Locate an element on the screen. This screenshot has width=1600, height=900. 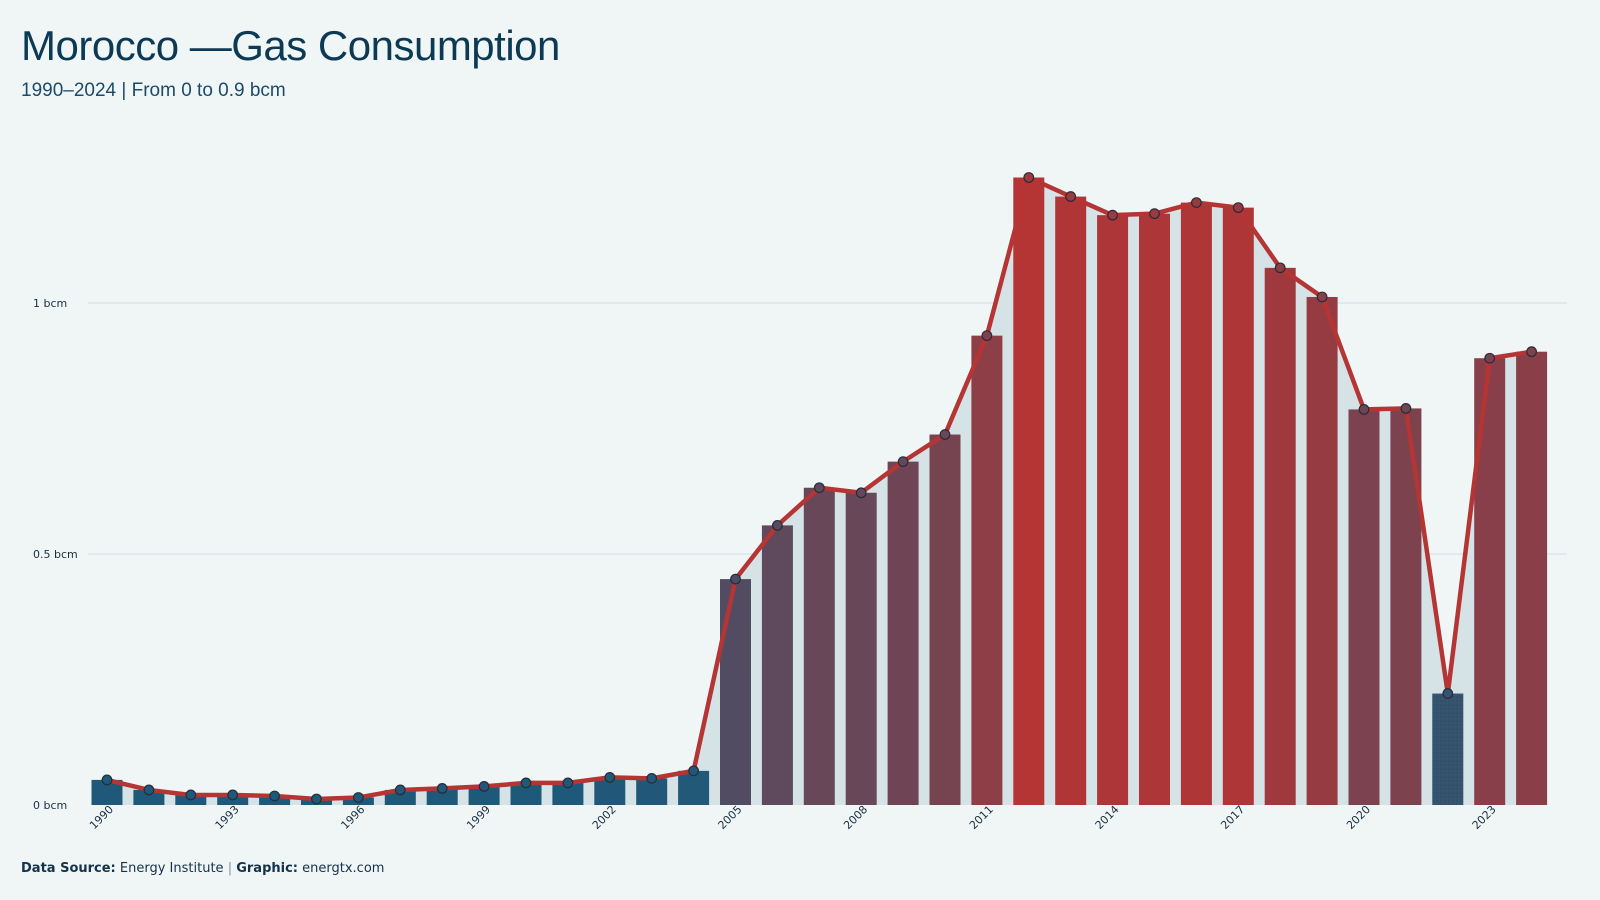
bar-2016 is located at coordinates (1196, 504).